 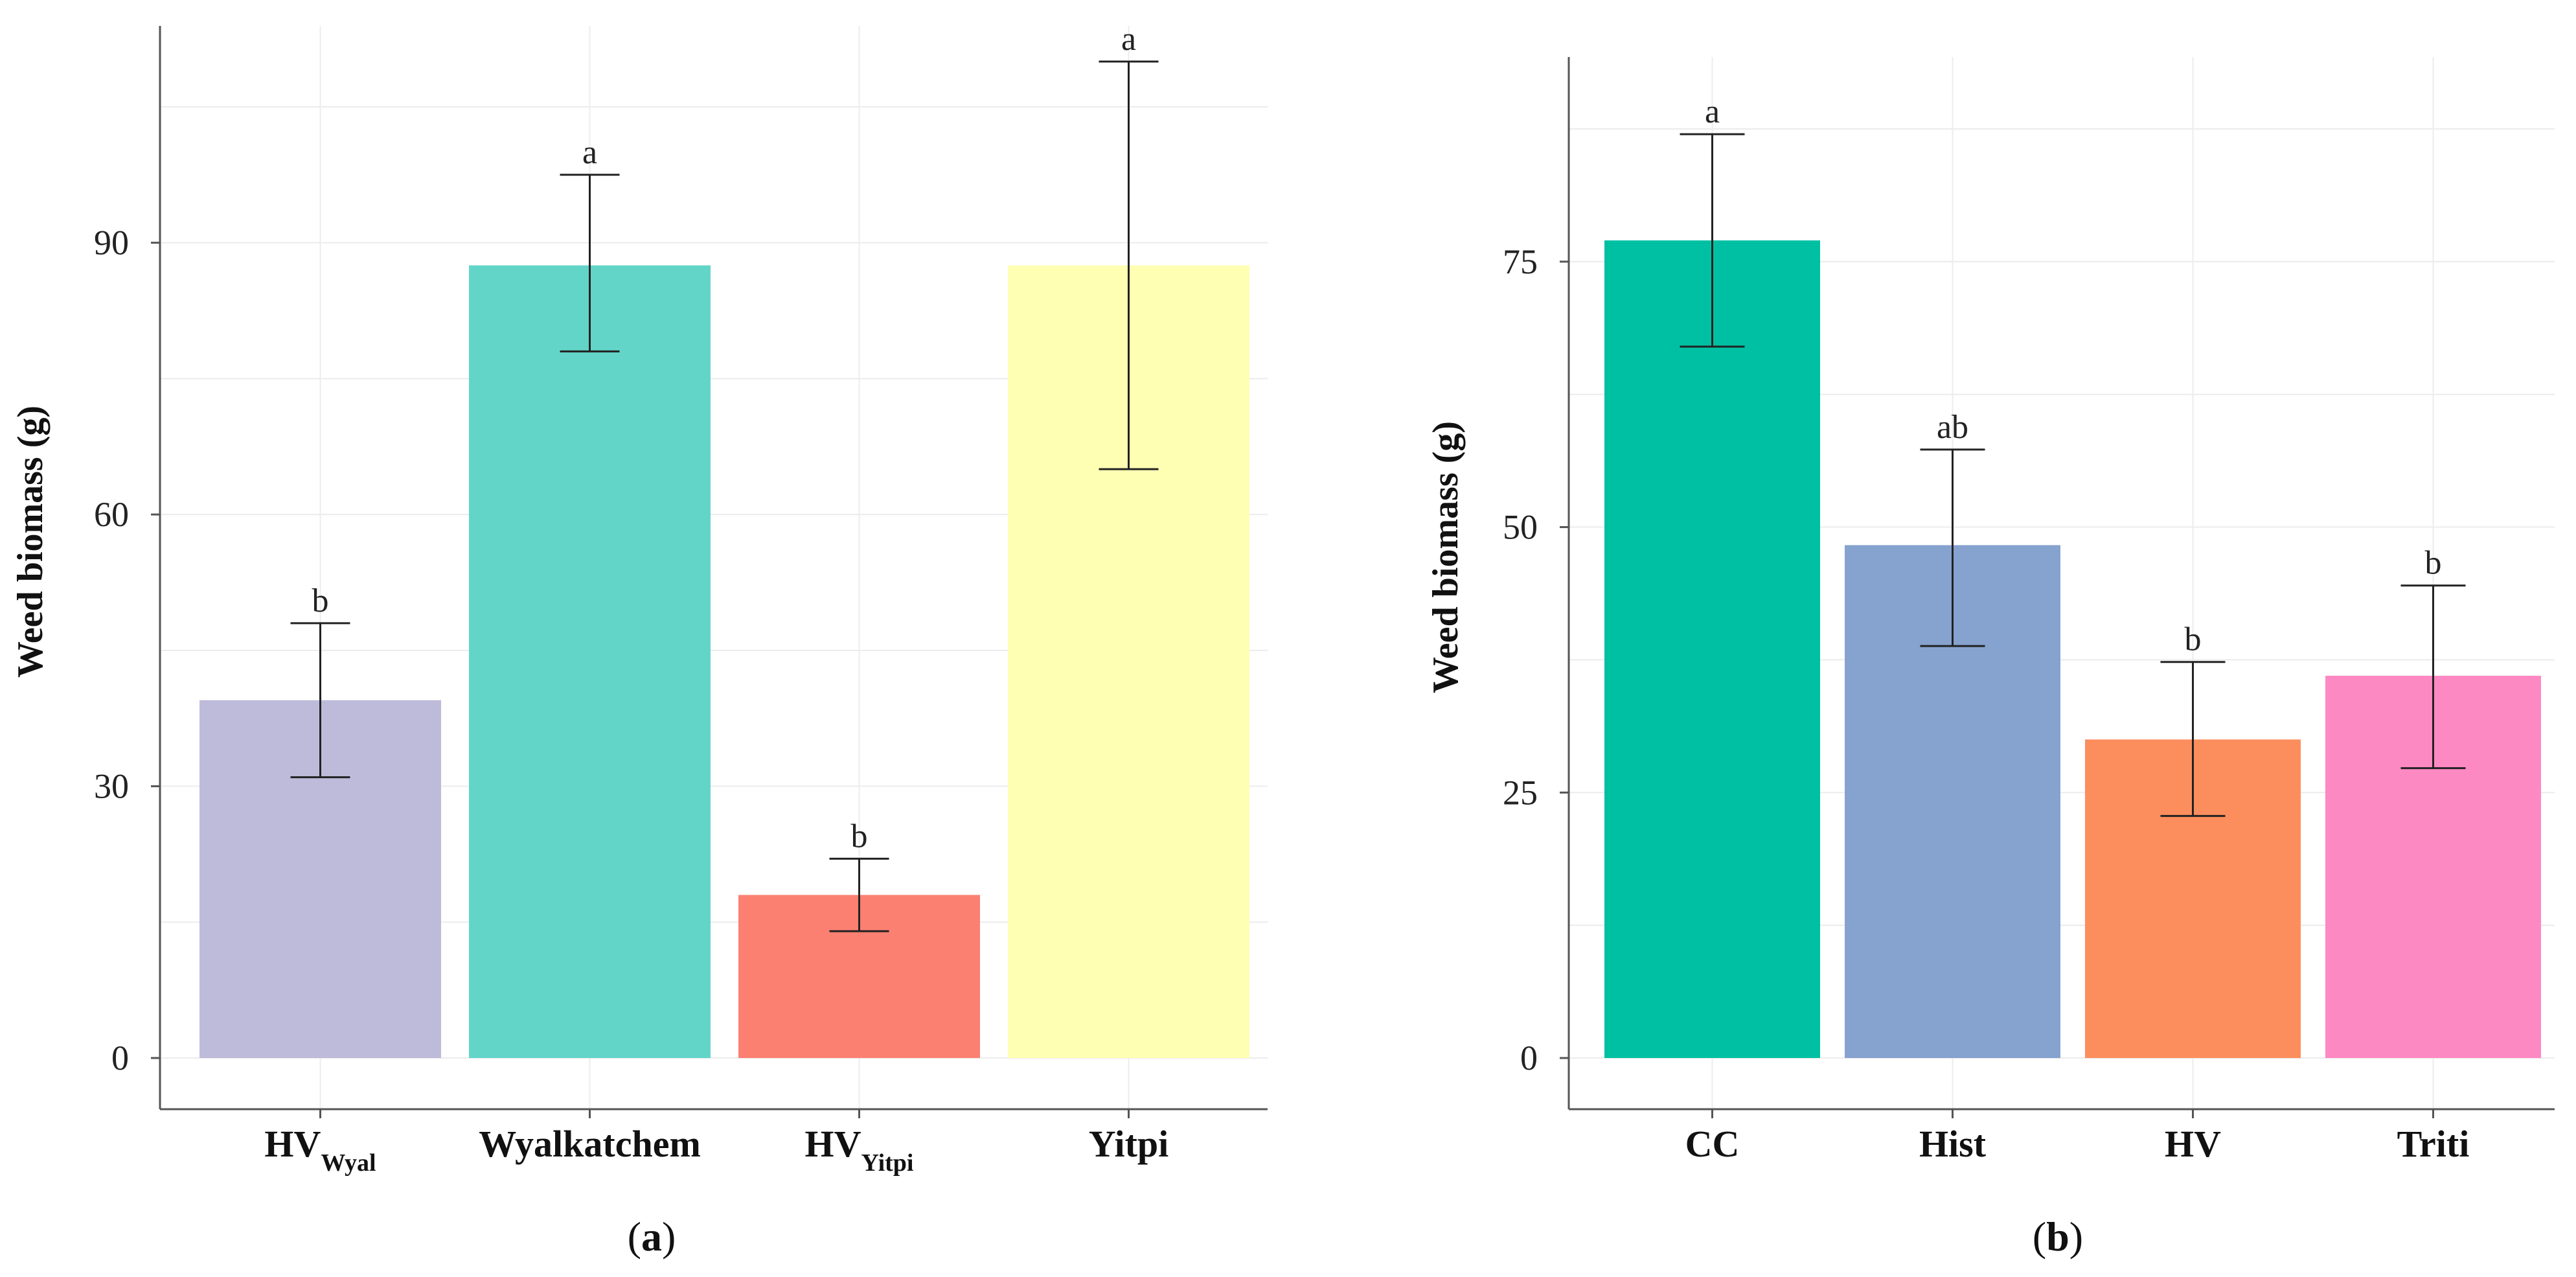 I want to click on panel-label-part: a, so click(x=651, y=1237).